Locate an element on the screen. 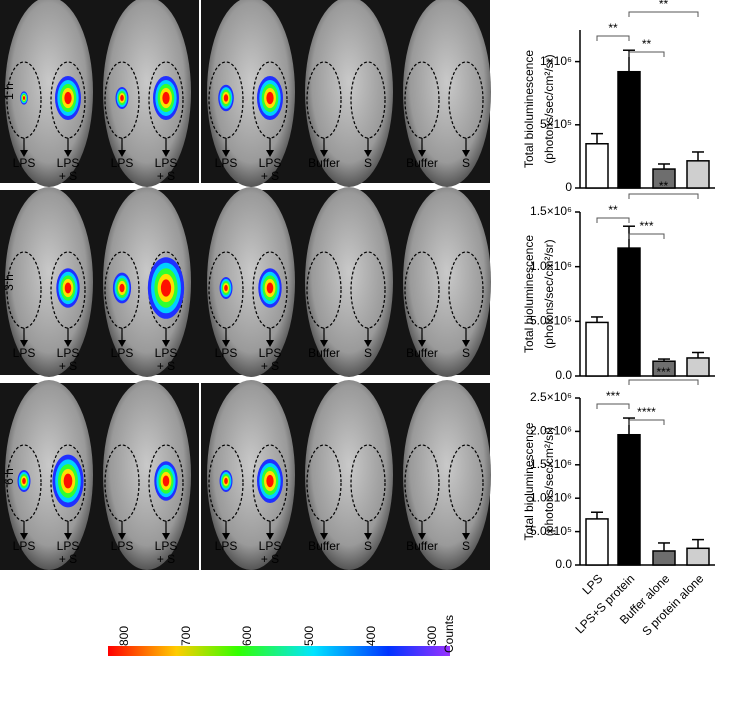  time-label: 3 h is located at coordinates (9, 282).